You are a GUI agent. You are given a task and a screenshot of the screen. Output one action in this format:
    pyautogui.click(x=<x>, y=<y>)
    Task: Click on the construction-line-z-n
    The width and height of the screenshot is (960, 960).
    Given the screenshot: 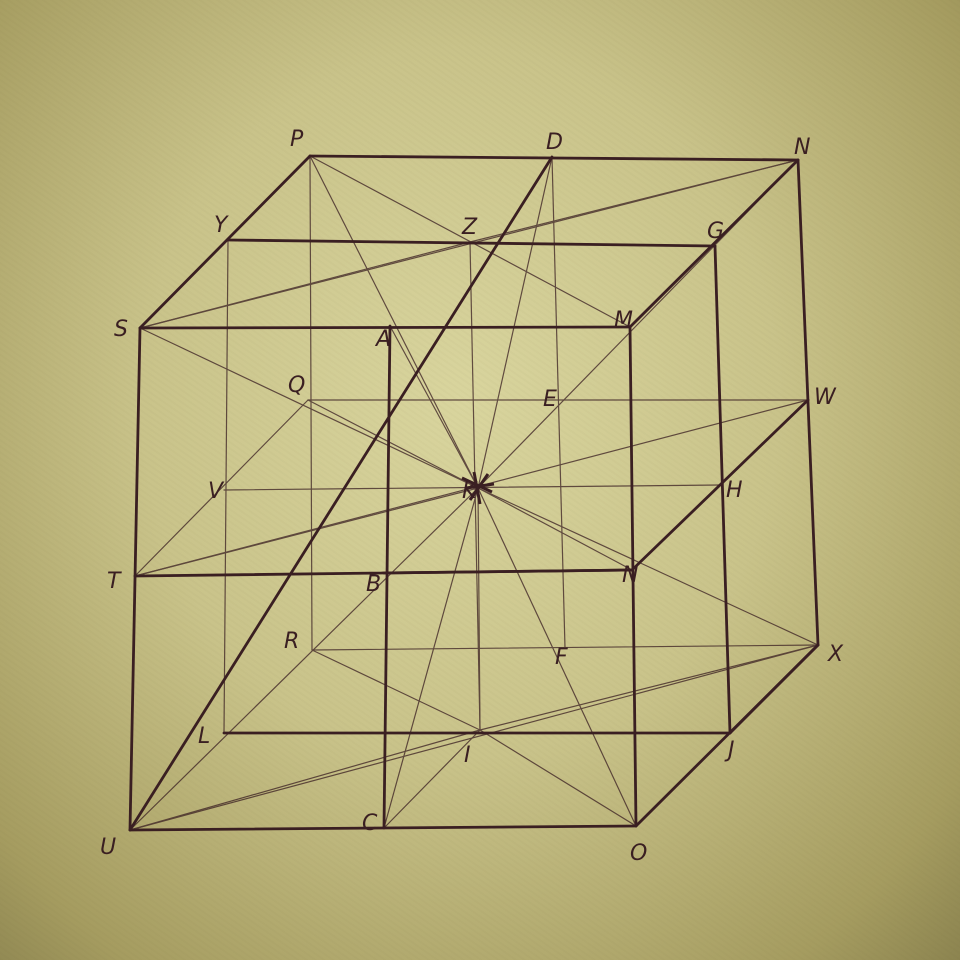 What is the action you would take?
    pyautogui.click(x=634, y=201)
    